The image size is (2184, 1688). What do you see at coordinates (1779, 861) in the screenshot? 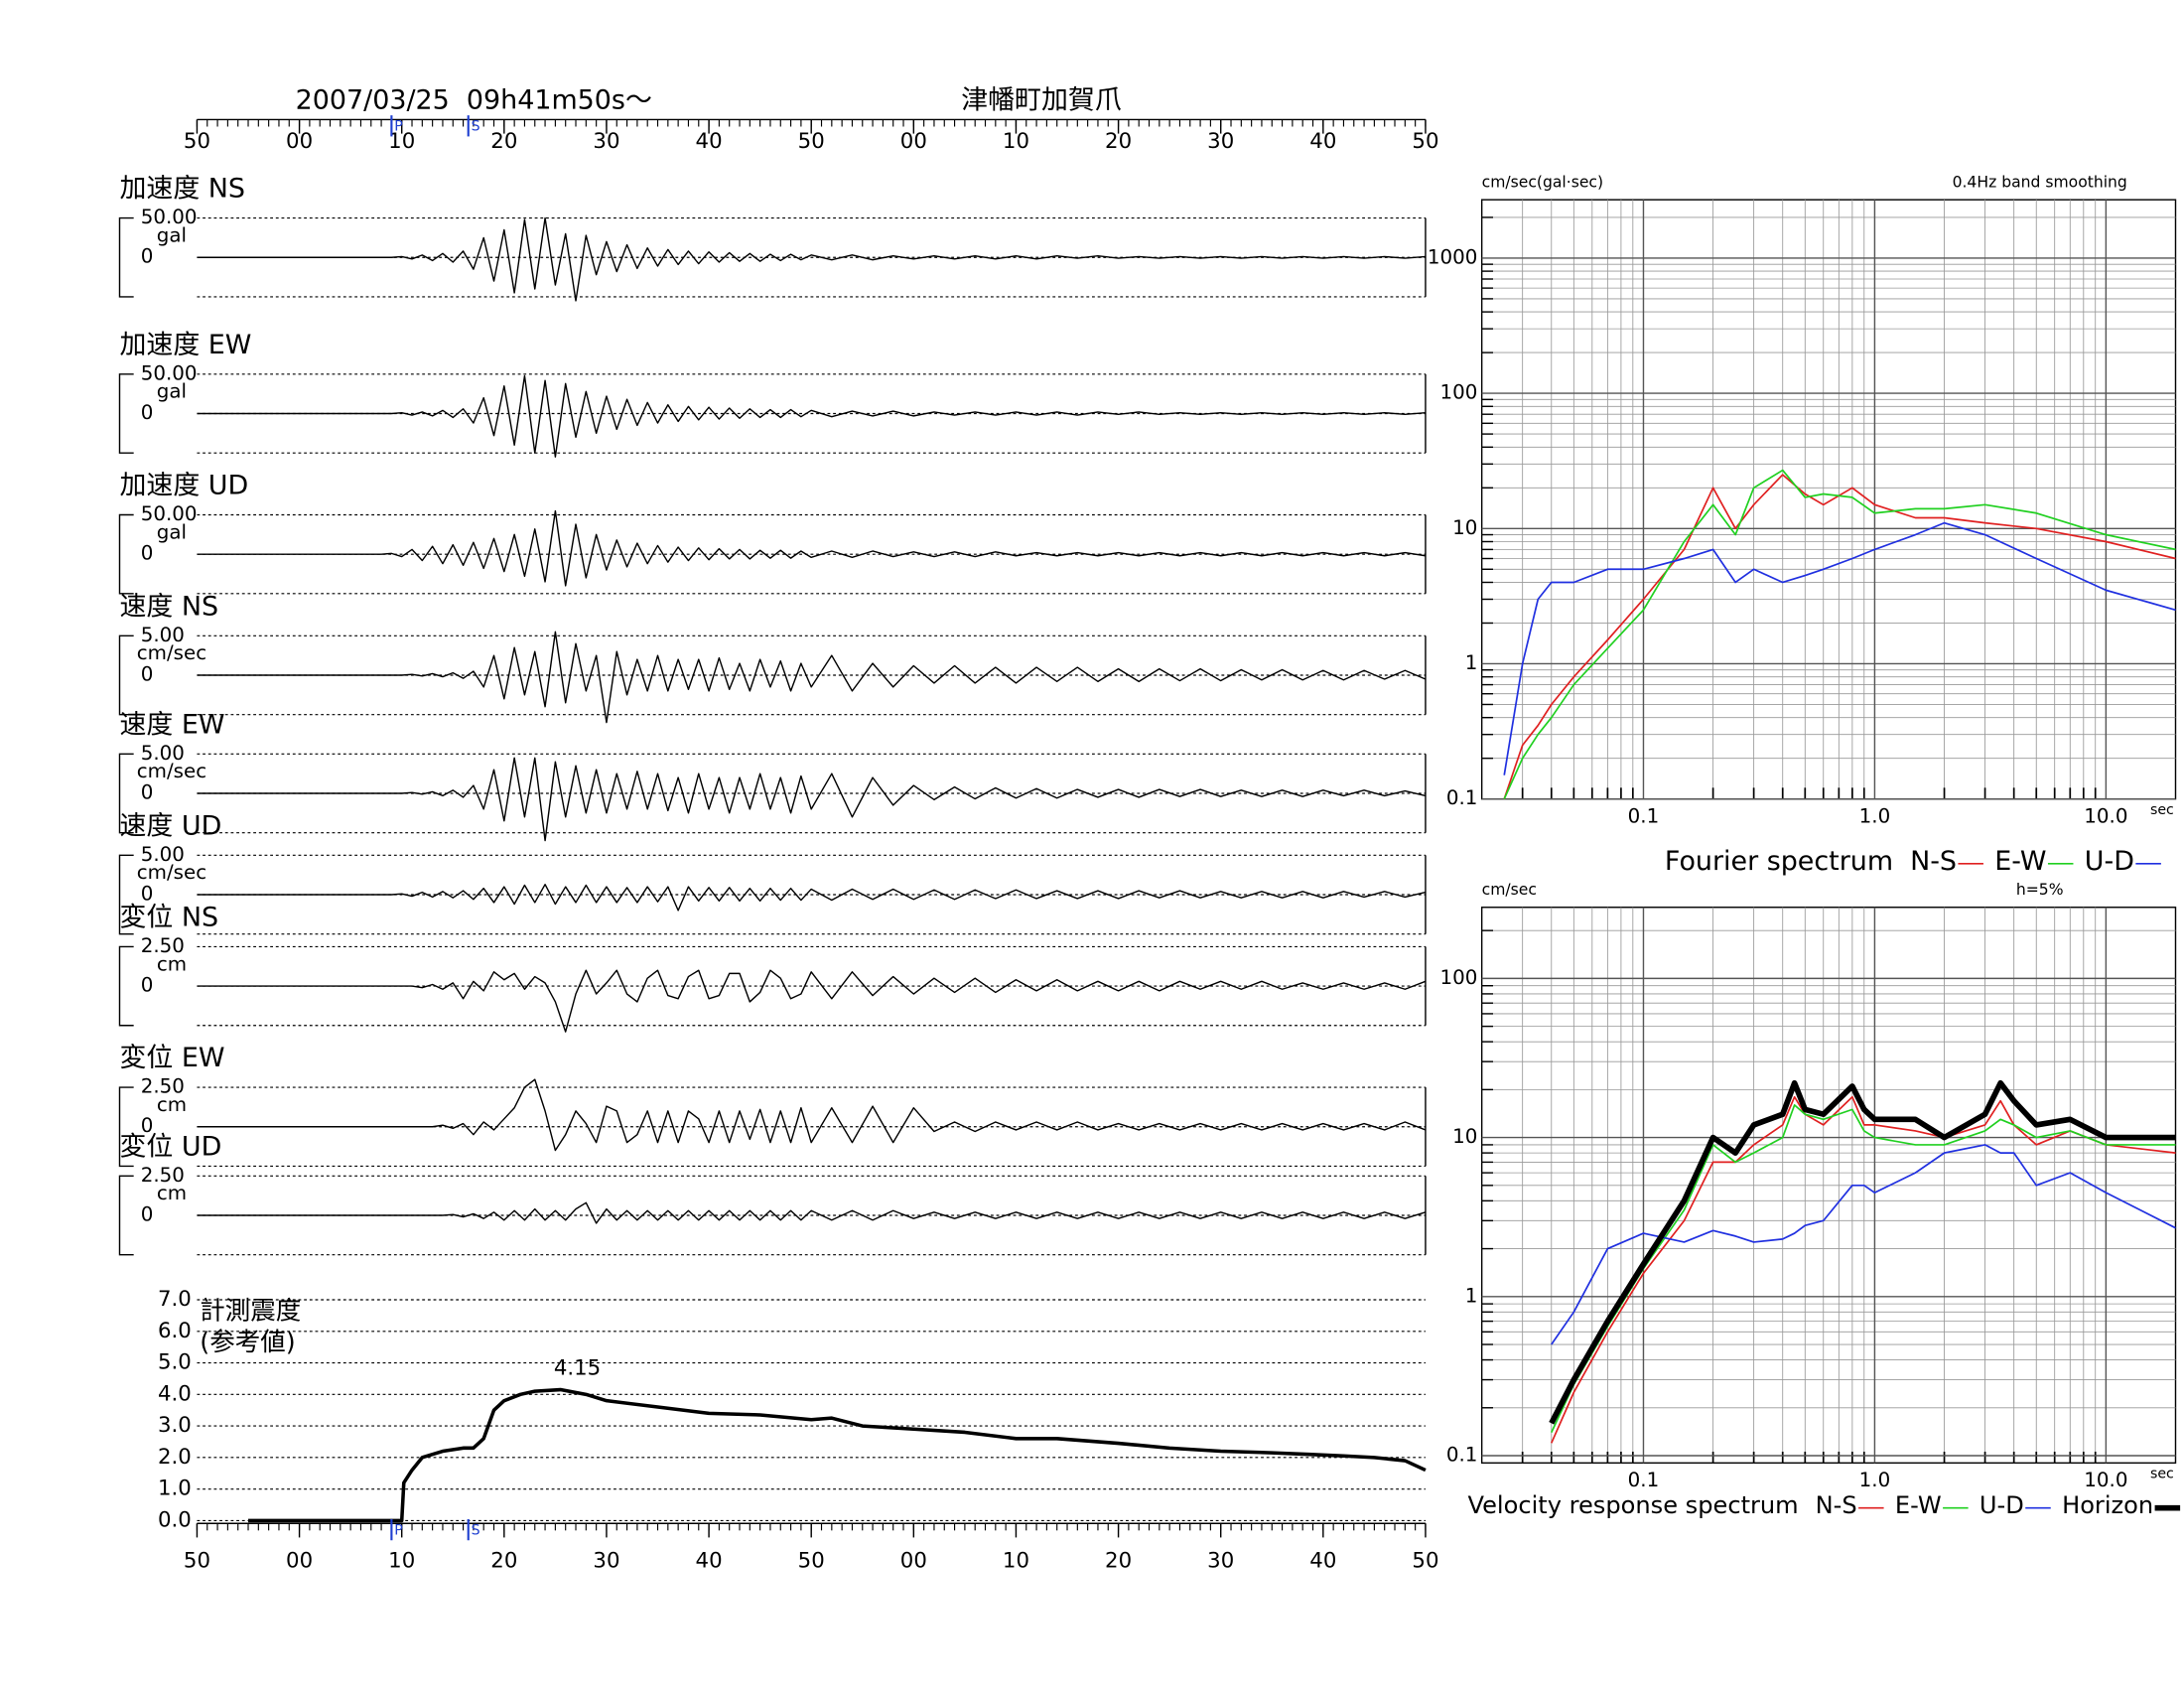
I see `legend-title: Fourier spectrum` at bounding box center [1779, 861].